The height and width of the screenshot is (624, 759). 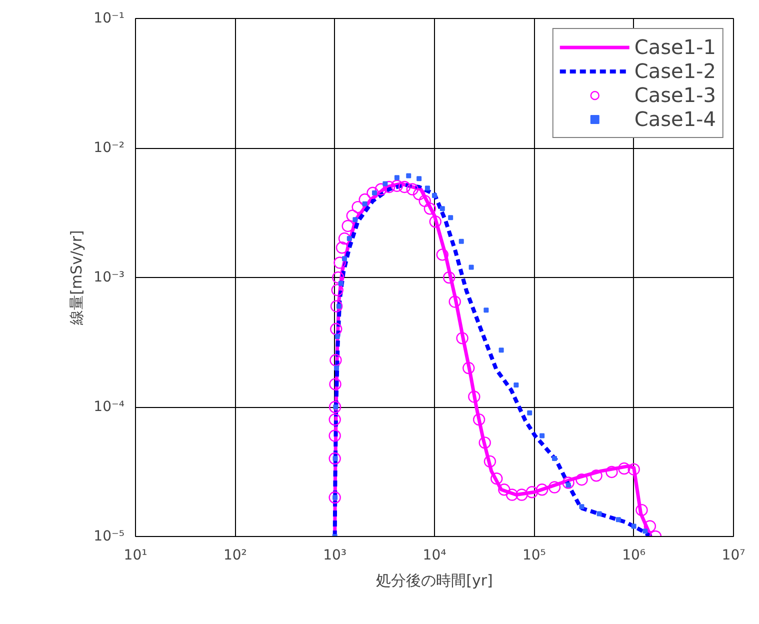 I want to click on x-tick-label: 10⁴, so click(x=434, y=556).